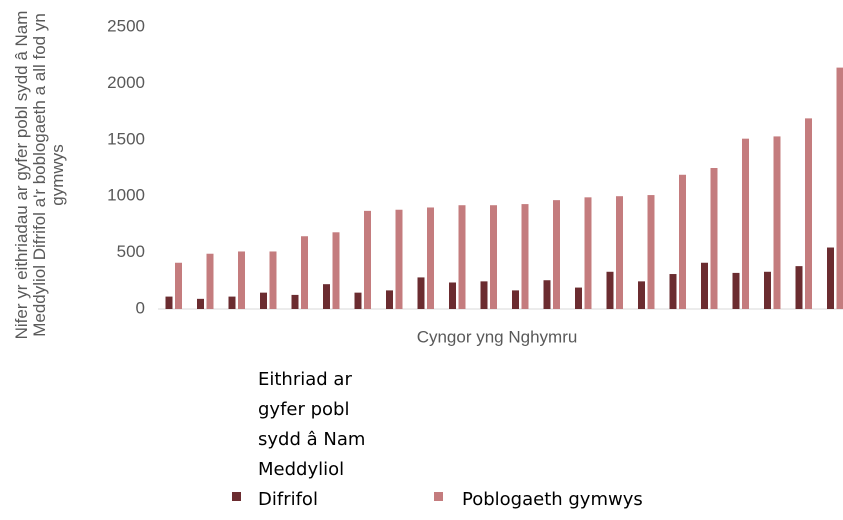  I want to click on y-tick-label: 2000, so click(126, 82).